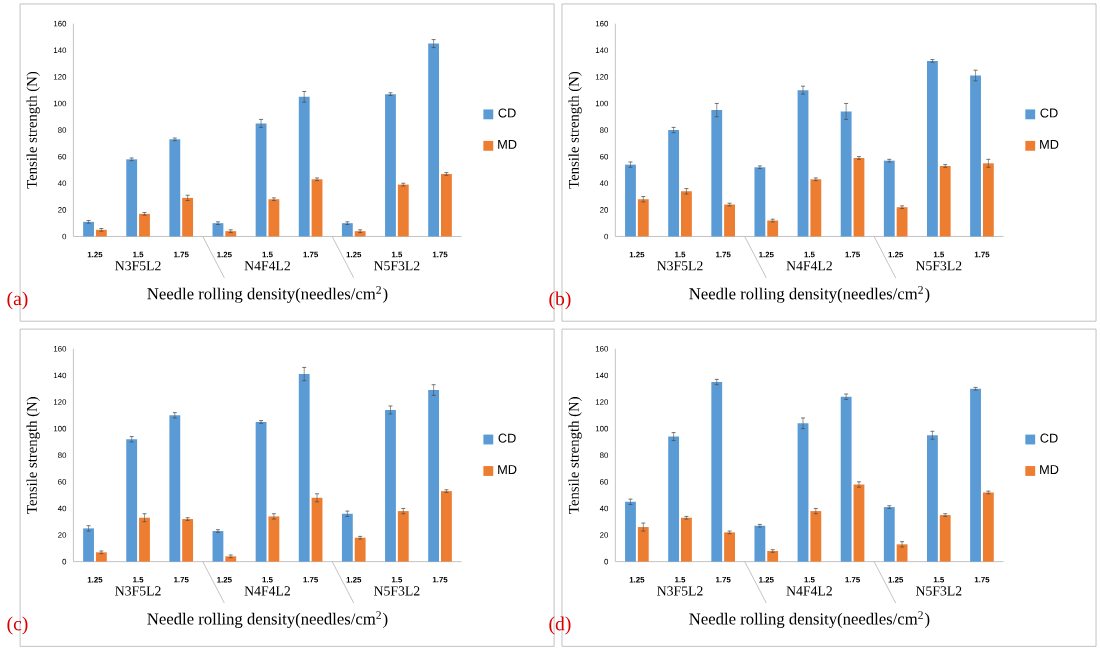  Describe the element at coordinates (17, 300) in the screenshot. I see `text: (a)` at that location.